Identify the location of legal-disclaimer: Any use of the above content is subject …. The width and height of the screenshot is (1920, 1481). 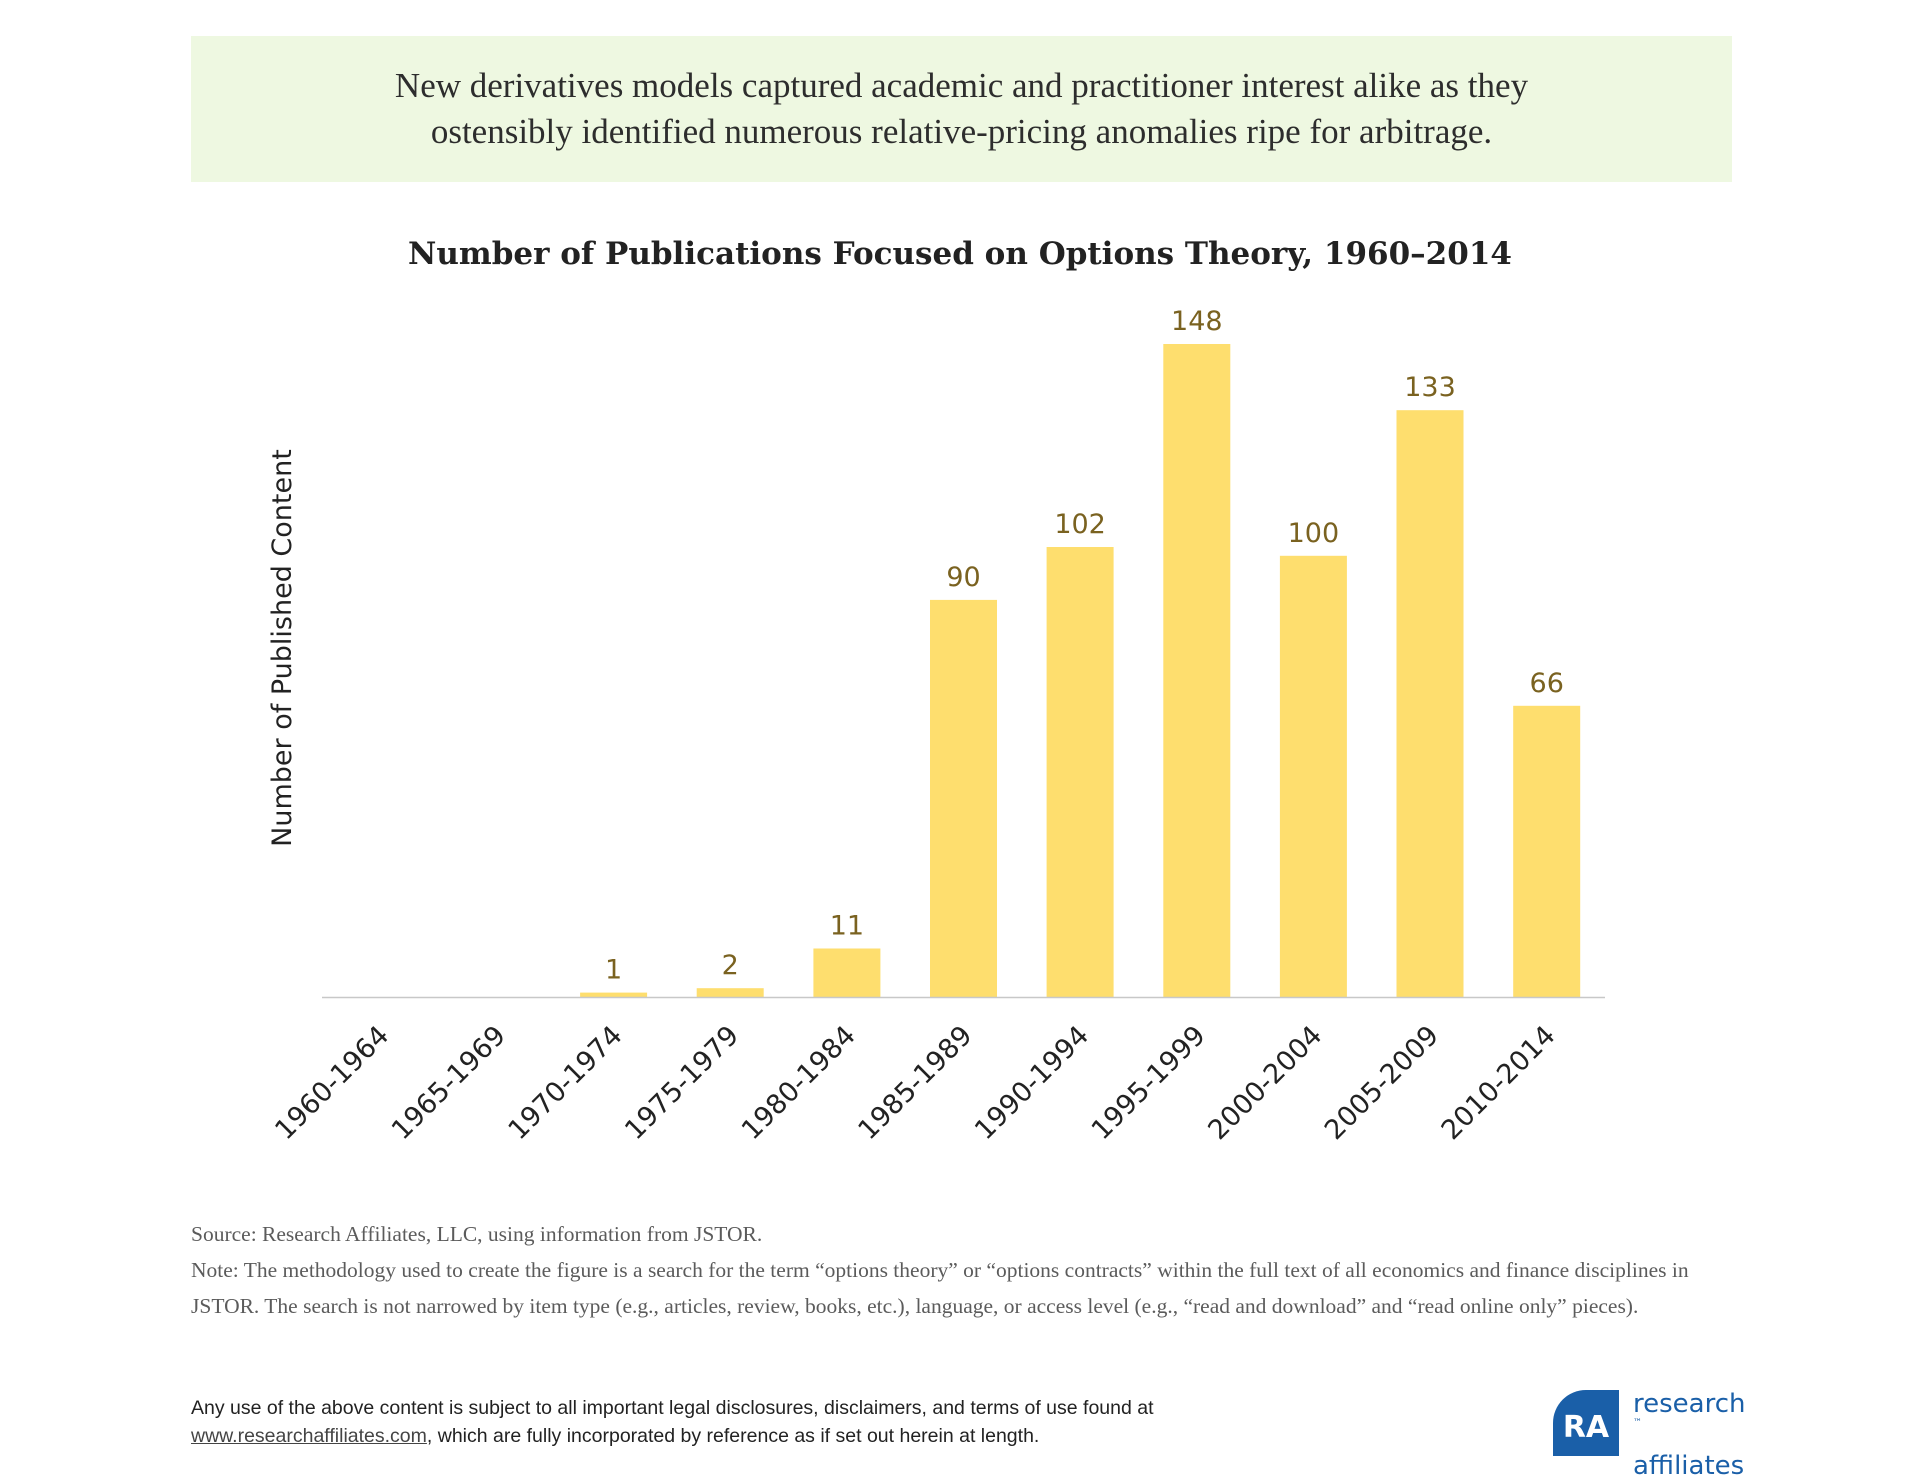
(891, 1422).